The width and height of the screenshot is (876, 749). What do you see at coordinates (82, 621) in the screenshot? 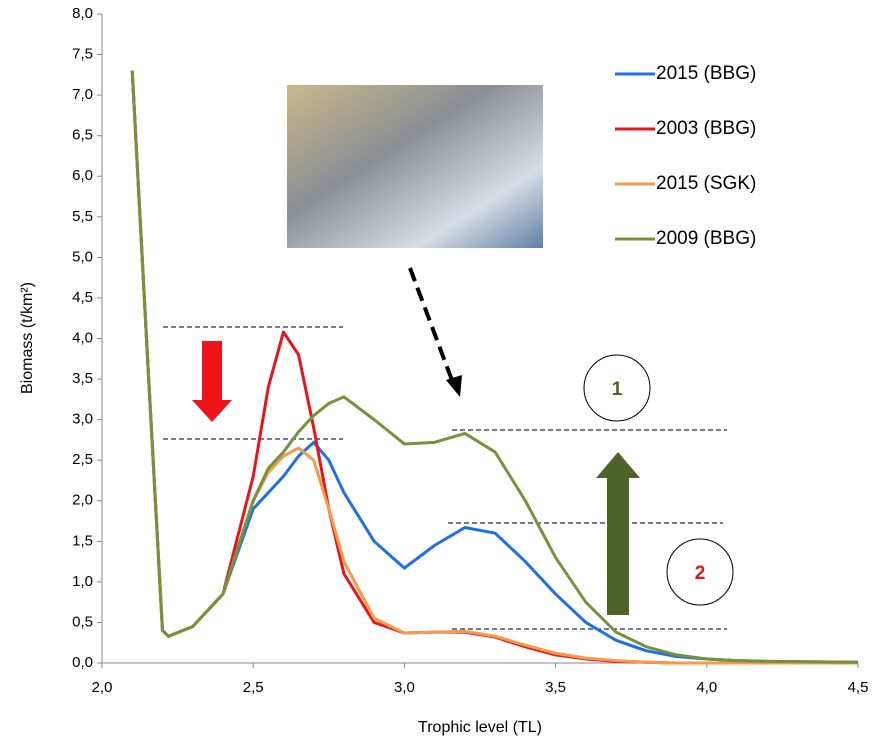
I see `y-tick-label: 0,5` at bounding box center [82, 621].